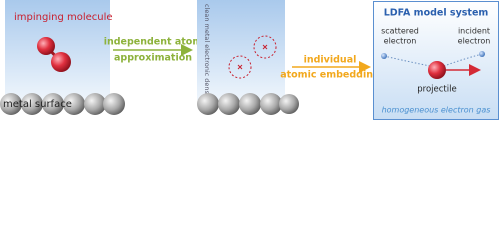 This screenshot has height=240, width=500. I want to click on model-box, so click(436, 60).